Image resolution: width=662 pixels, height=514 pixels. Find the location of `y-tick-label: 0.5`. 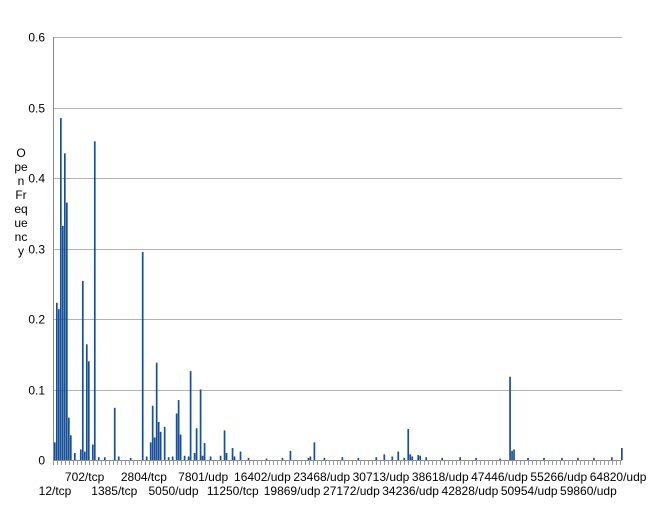

y-tick-label: 0.5 is located at coordinates (36, 109).